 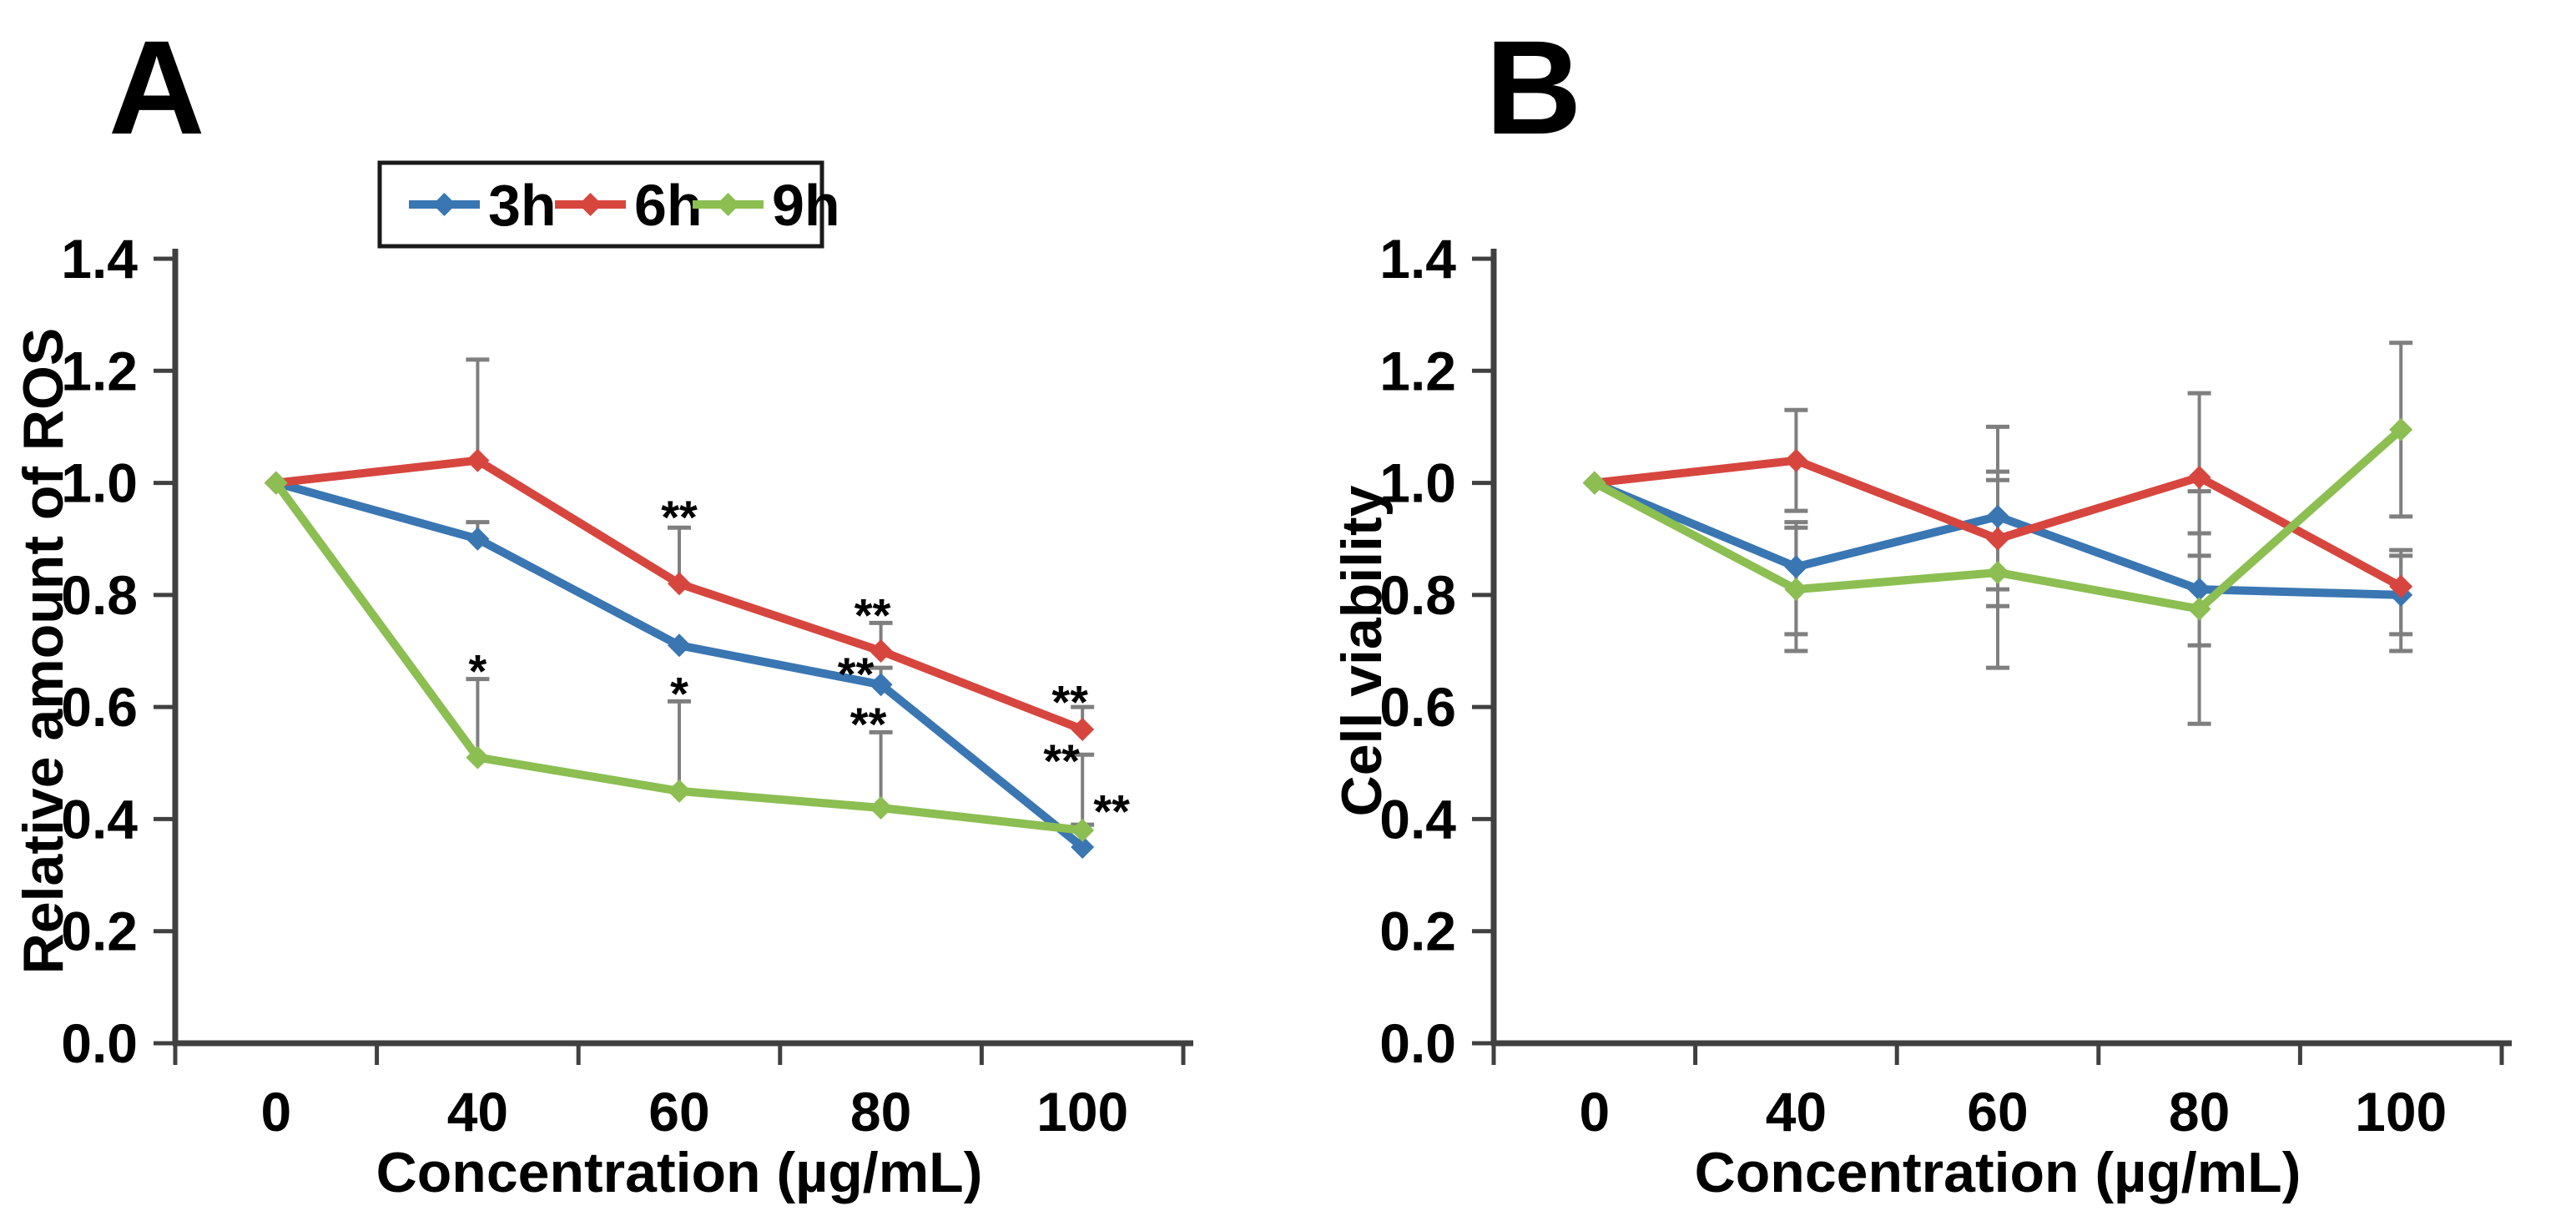 What do you see at coordinates (800, 664) in the screenshot?
I see `significance-annotations: ********** ******` at bounding box center [800, 664].